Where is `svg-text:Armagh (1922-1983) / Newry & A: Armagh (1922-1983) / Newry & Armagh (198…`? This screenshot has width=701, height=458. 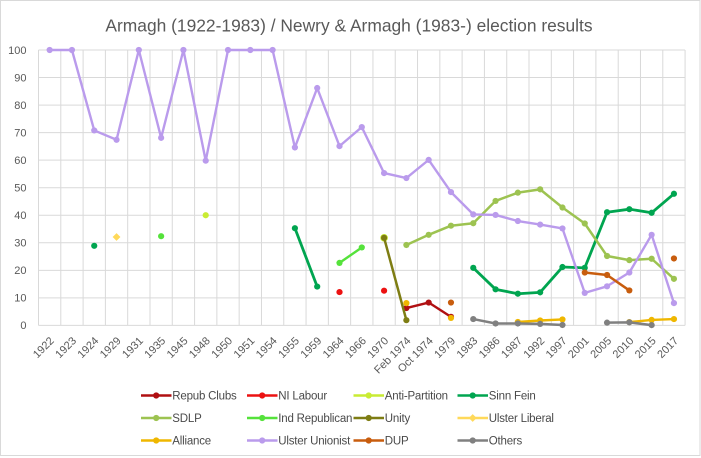 svg-text:Armagh (1922-1983) / Newry & A: Armagh (1922-1983) / Newry & Armagh (198… is located at coordinates (348, 26).